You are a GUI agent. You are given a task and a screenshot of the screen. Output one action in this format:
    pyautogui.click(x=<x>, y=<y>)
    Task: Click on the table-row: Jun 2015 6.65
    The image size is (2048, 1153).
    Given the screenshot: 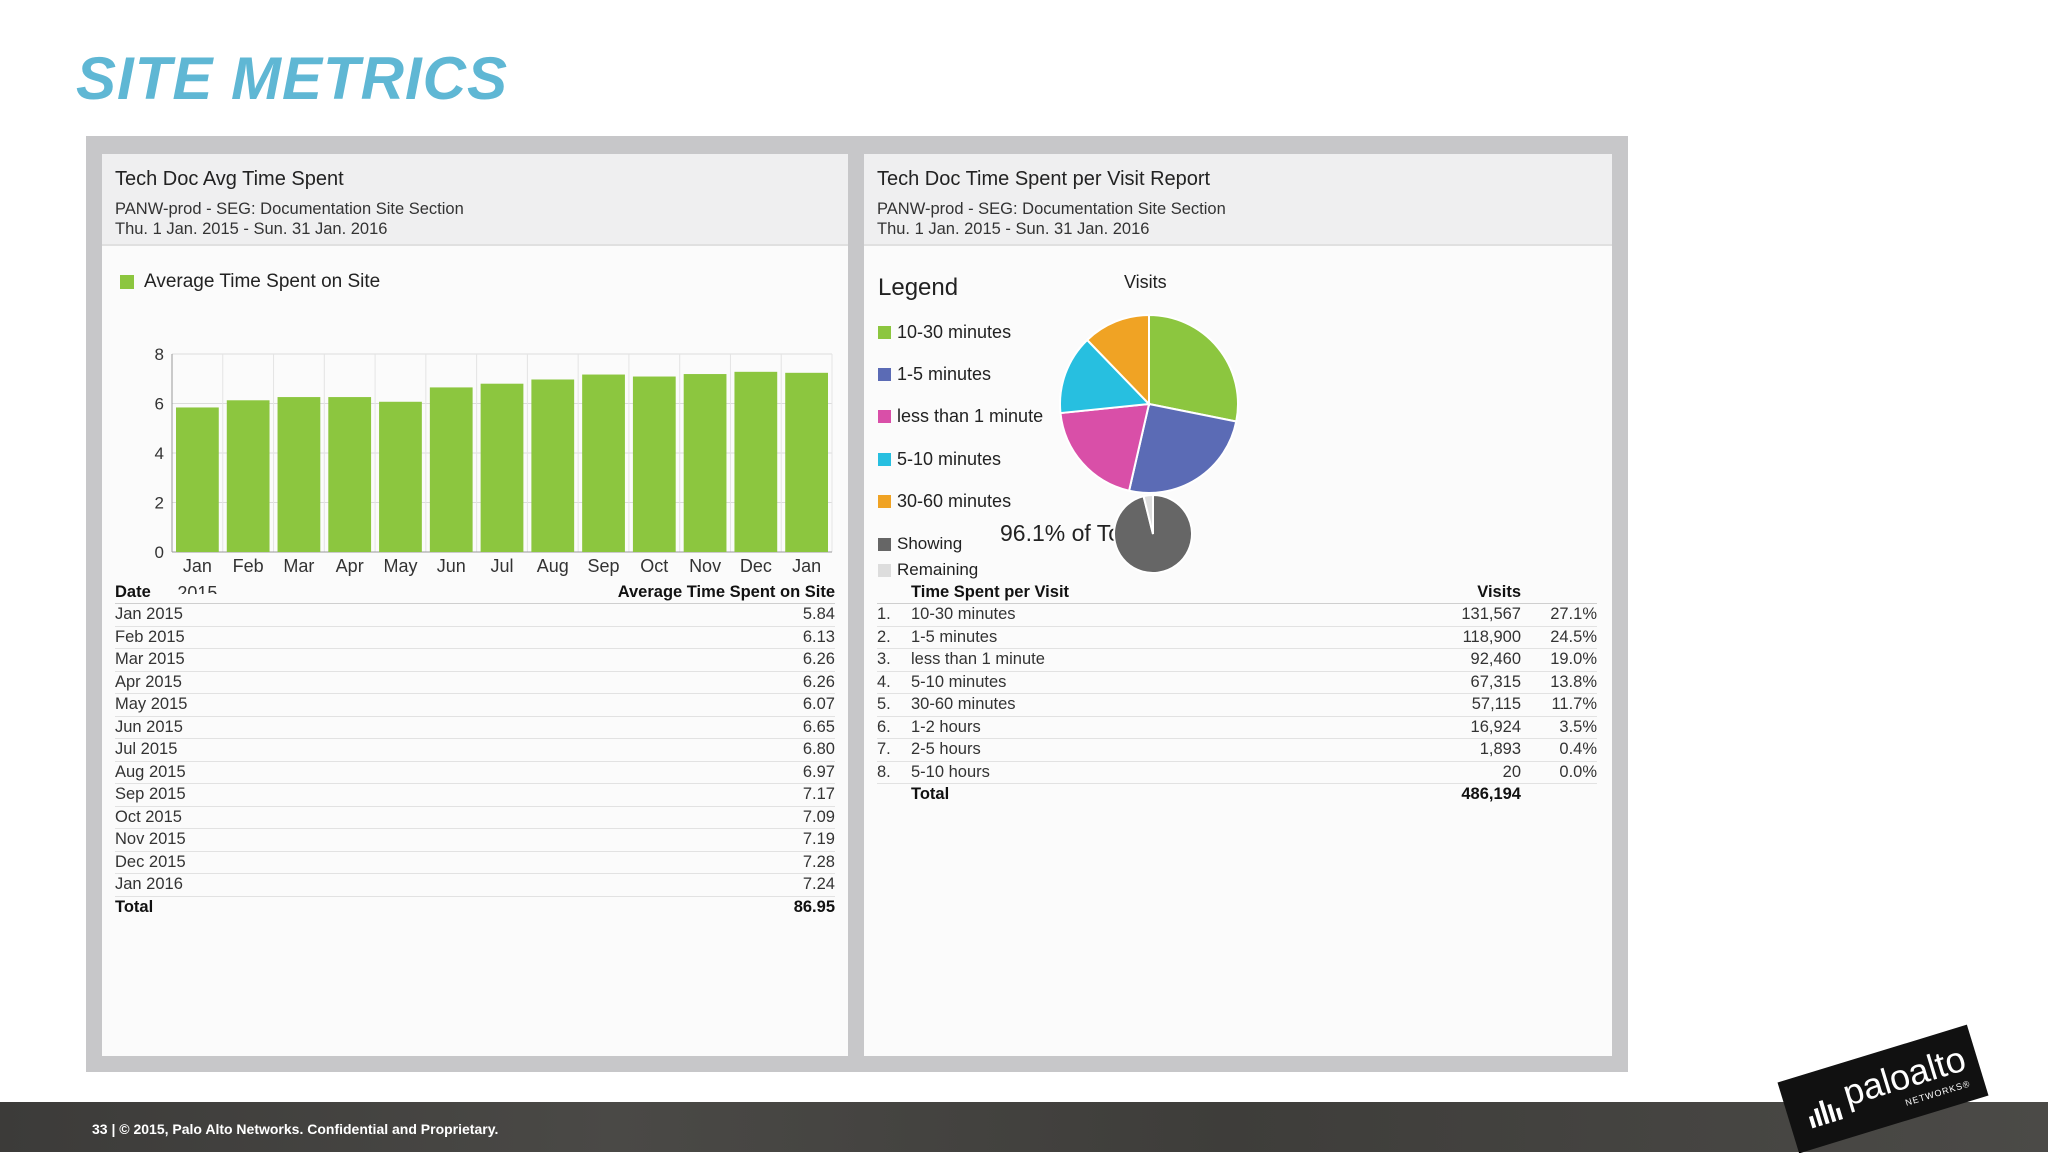 What is the action you would take?
    pyautogui.click(x=475, y=727)
    